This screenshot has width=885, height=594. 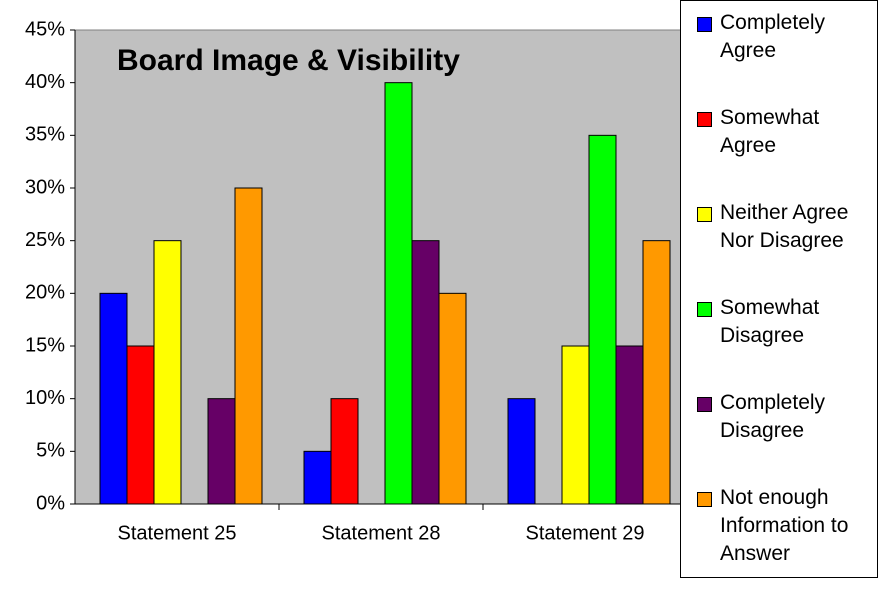 I want to click on y-tick-label: 25%, so click(x=45, y=240).